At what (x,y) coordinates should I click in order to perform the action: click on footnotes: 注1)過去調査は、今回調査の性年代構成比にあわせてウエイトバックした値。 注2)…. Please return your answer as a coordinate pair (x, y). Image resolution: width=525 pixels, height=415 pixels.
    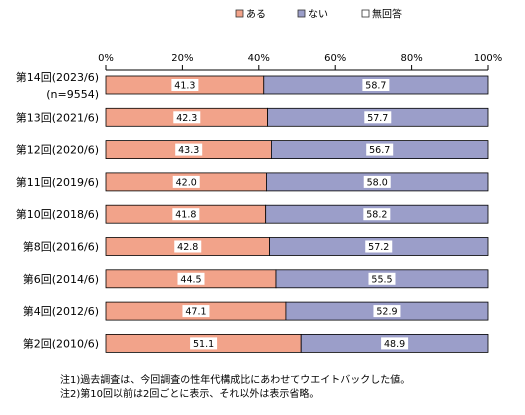
    Looking at the image, I should click on (235, 388).